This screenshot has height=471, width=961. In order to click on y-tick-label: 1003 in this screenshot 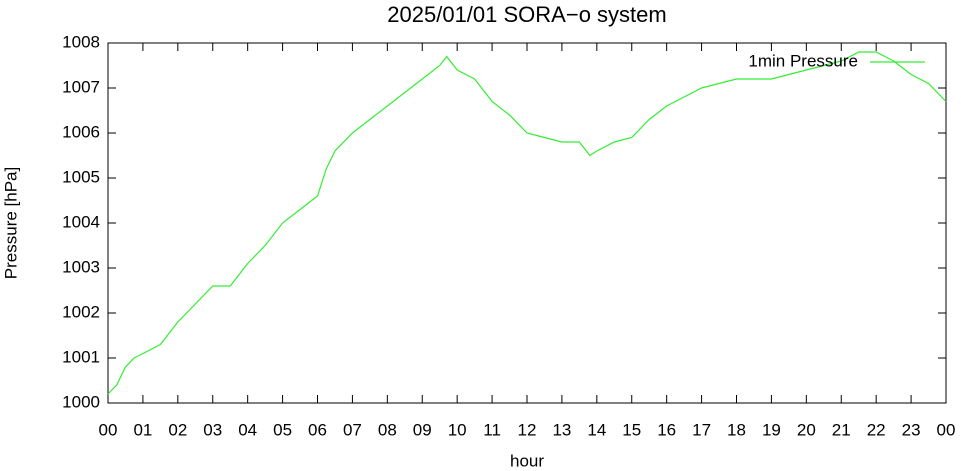, I will do `click(81, 266)`.